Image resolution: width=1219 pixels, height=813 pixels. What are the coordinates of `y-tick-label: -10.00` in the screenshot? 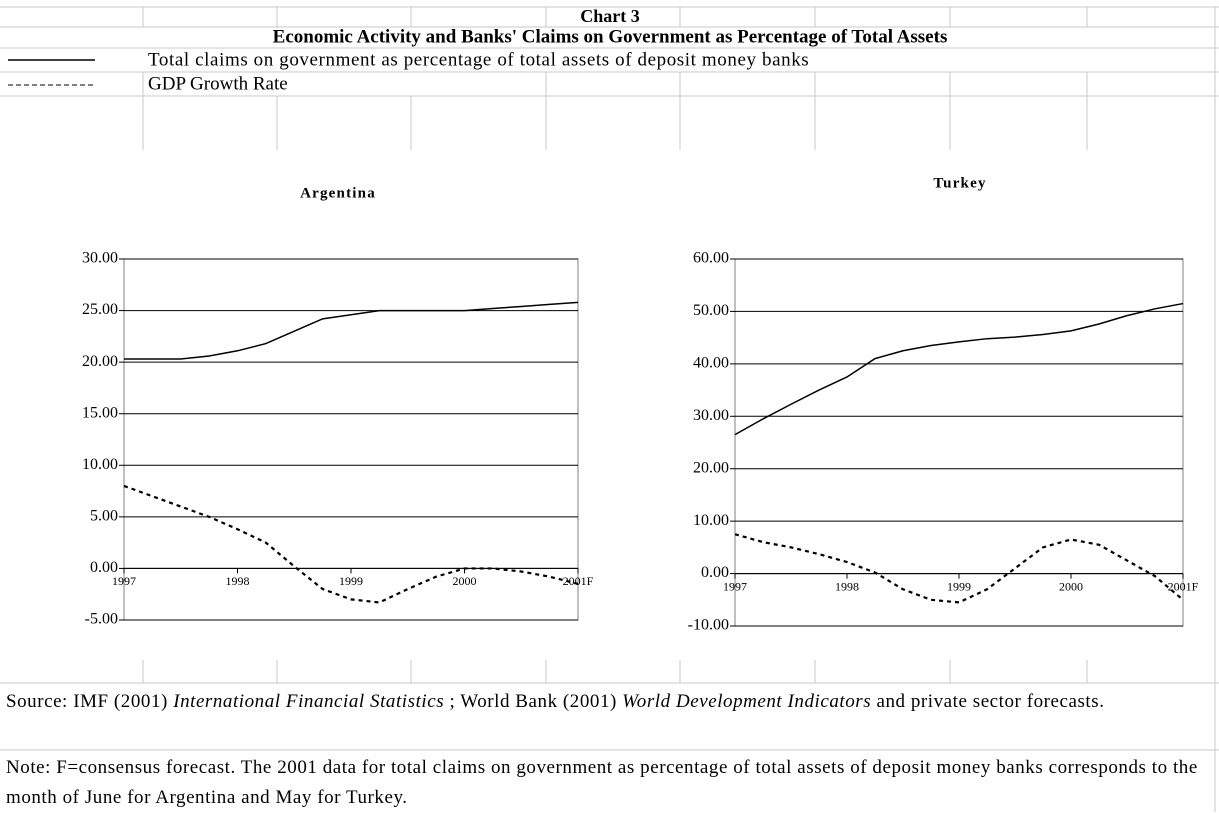 It's located at (708, 625).